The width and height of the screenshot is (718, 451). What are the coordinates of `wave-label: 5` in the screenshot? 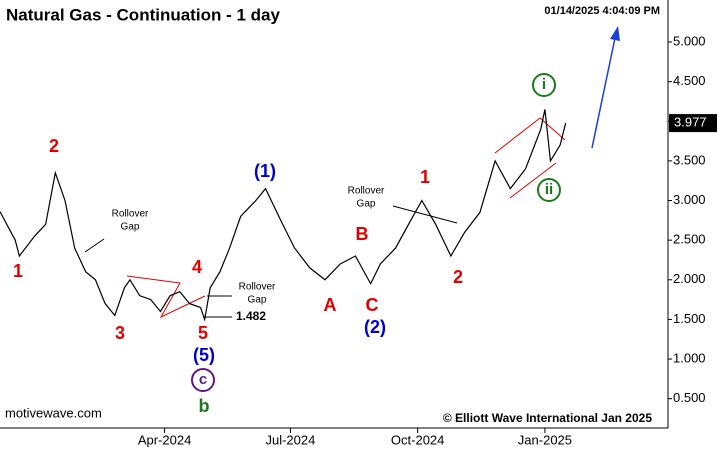 It's located at (203, 333).